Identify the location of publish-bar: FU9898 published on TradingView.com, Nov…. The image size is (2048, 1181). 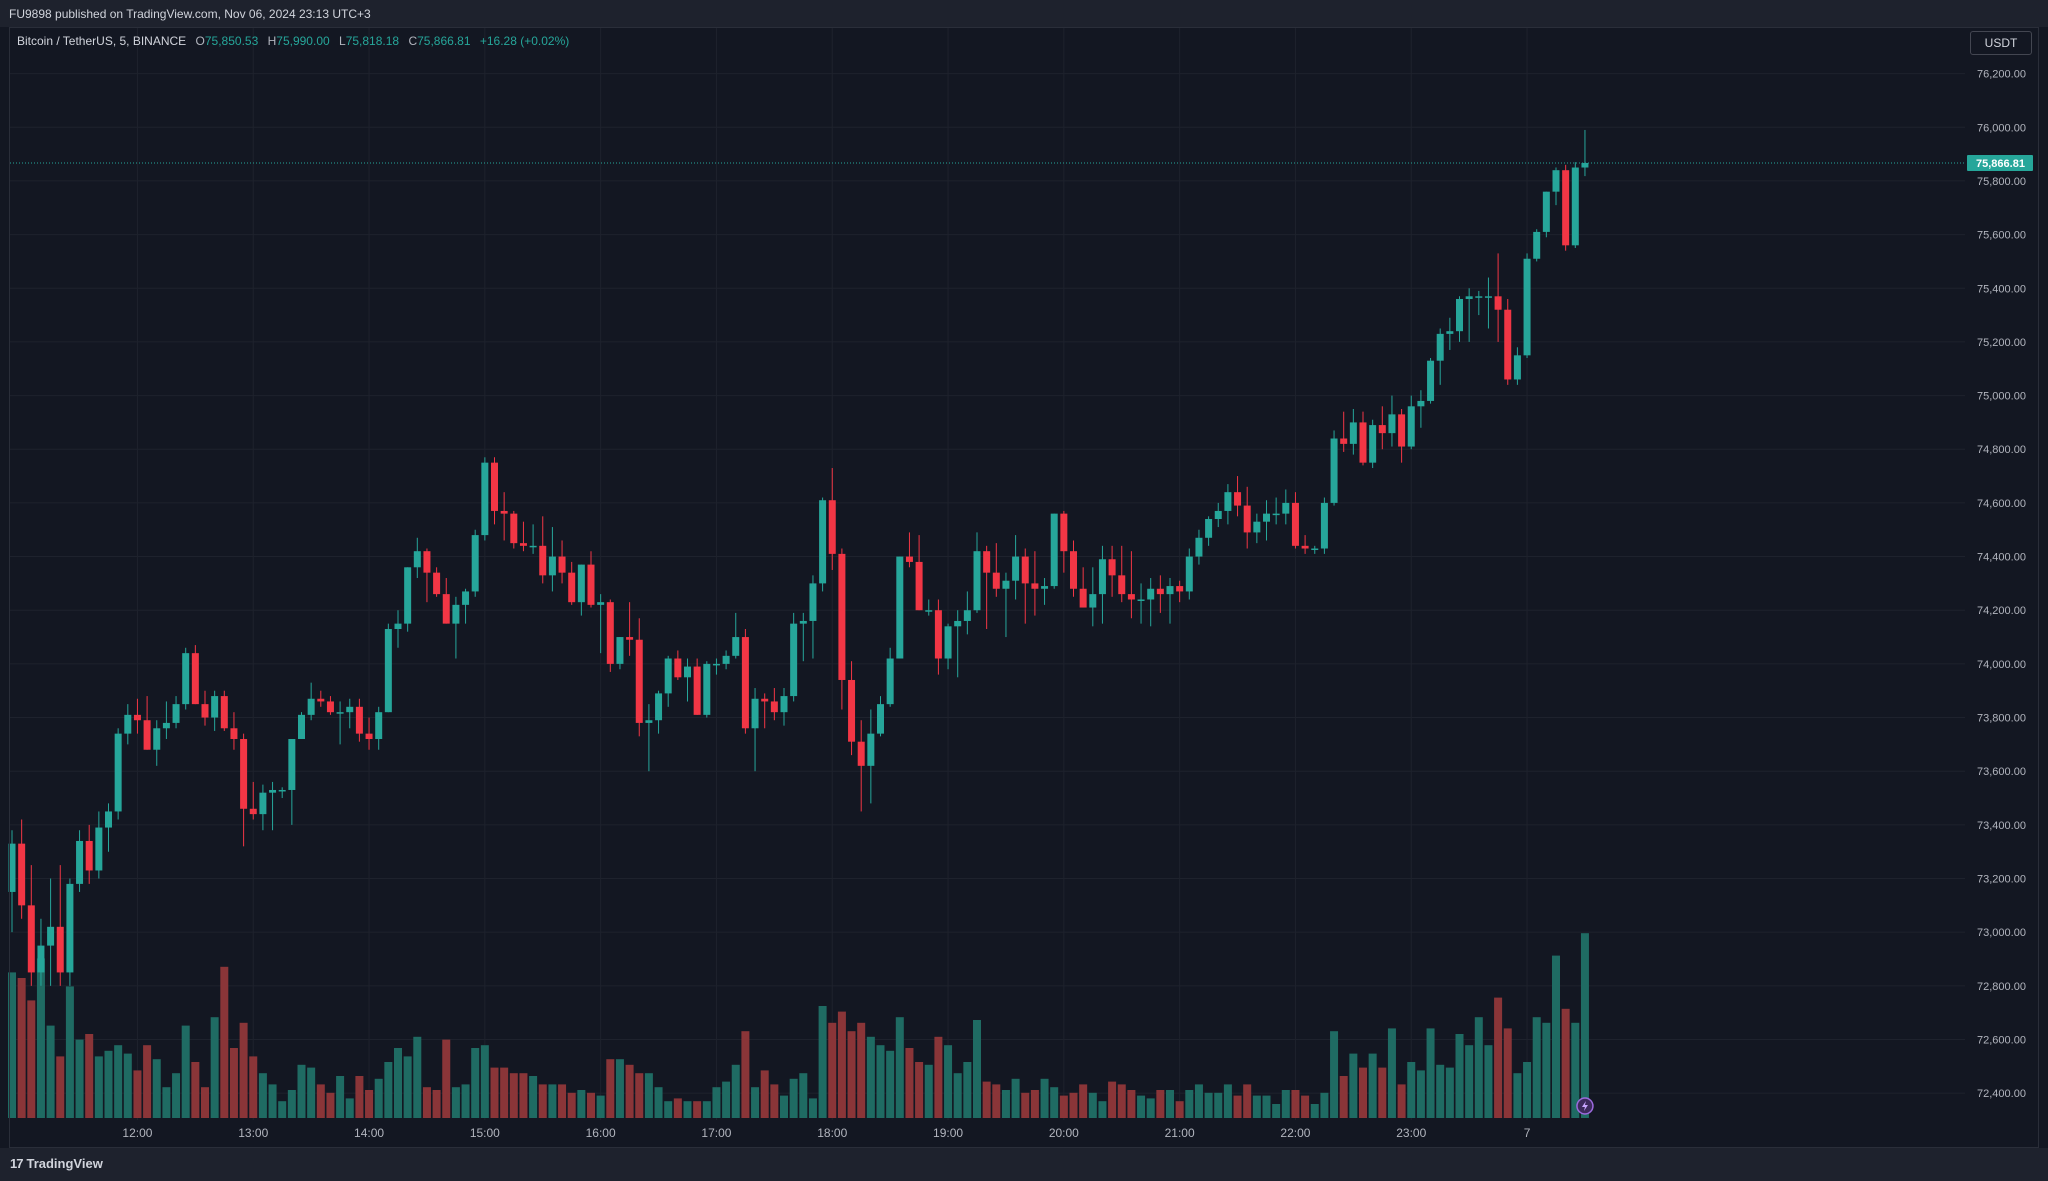
(1024, 13).